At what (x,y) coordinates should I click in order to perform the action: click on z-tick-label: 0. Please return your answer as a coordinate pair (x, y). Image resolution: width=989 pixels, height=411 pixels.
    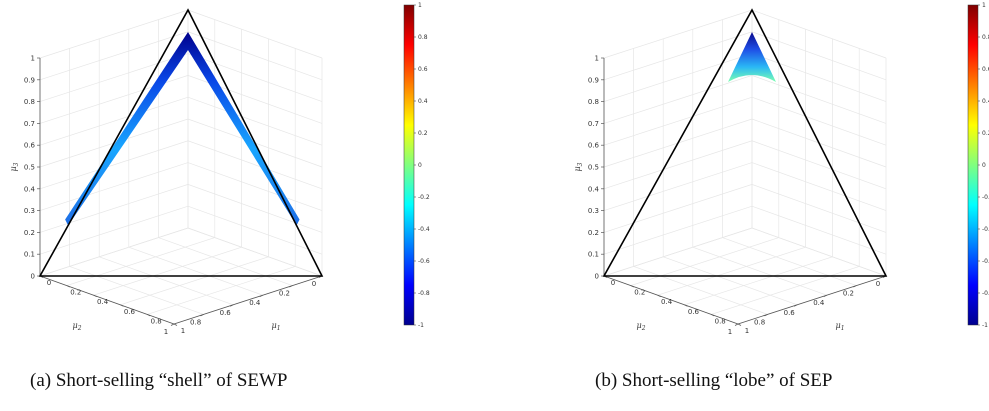
    Looking at the image, I should click on (597, 277).